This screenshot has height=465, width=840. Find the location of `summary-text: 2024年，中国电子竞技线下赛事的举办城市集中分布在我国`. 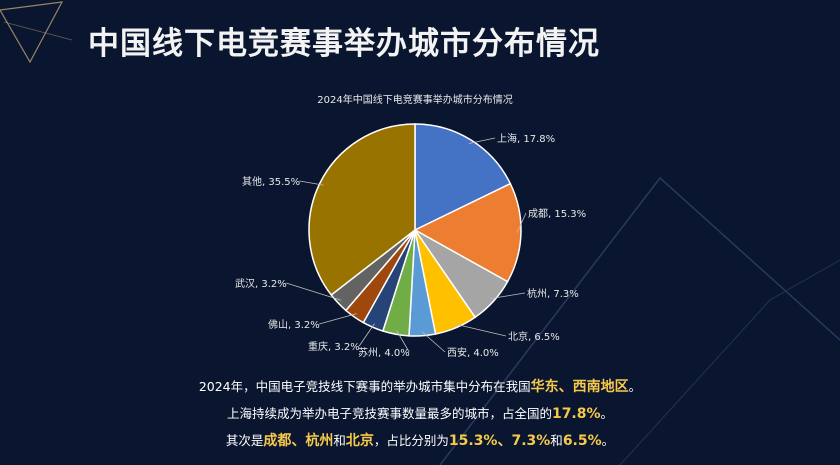

summary-text: 2024年，中国电子竞技线下赛事的举办城市集中分布在我国 is located at coordinates (364, 386).